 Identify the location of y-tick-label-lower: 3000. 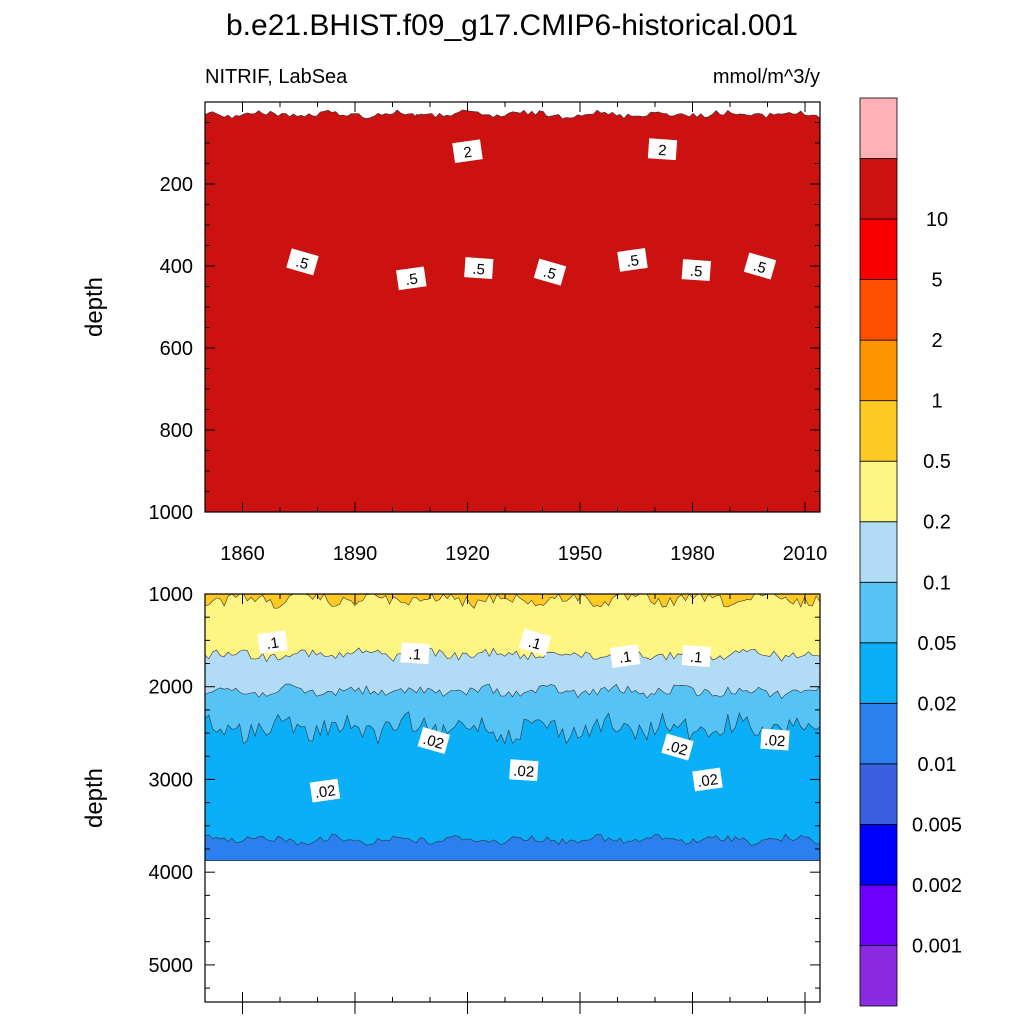
(171, 780).